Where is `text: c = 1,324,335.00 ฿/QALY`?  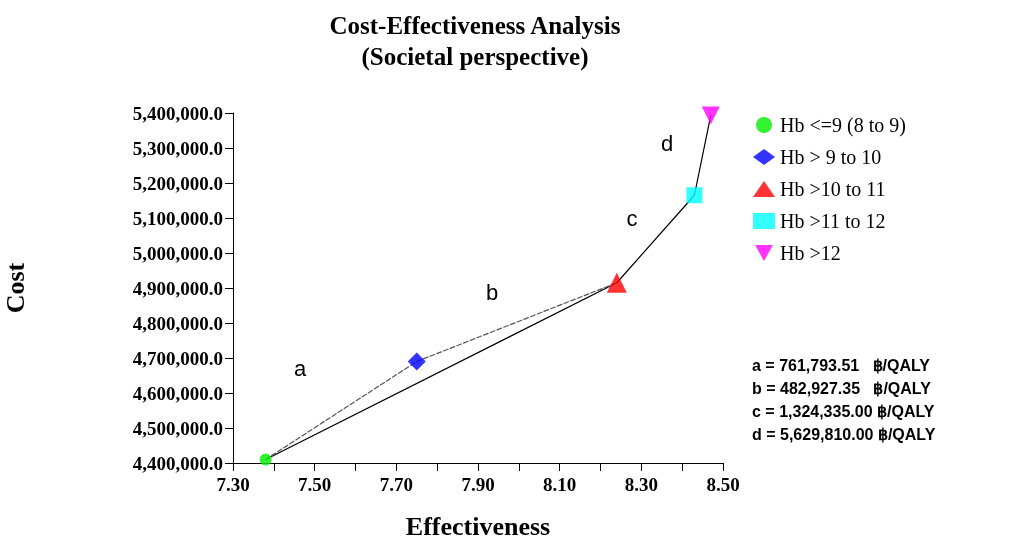
text: c = 1,324,335.00 ฿/QALY is located at coordinates (843, 411).